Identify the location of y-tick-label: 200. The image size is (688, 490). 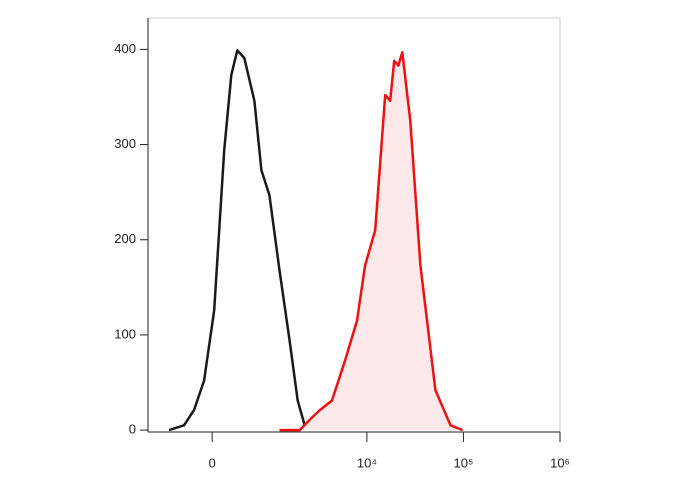
(125, 238).